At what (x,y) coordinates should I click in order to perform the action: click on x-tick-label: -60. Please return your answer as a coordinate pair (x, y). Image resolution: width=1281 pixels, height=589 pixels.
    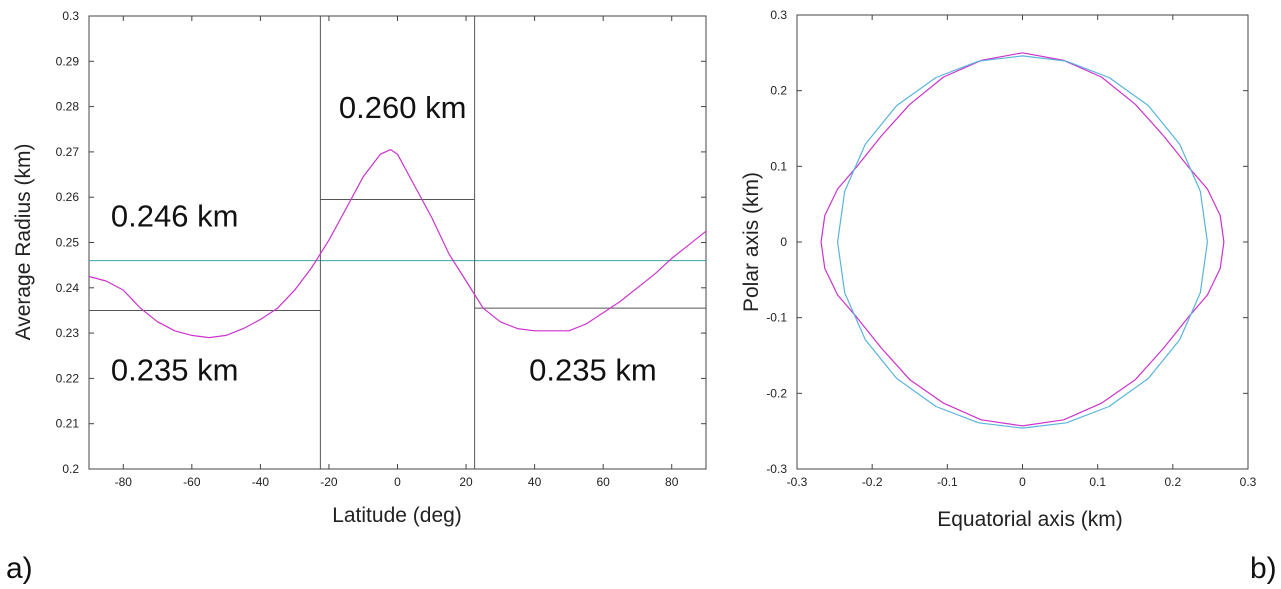
    Looking at the image, I should click on (192, 482).